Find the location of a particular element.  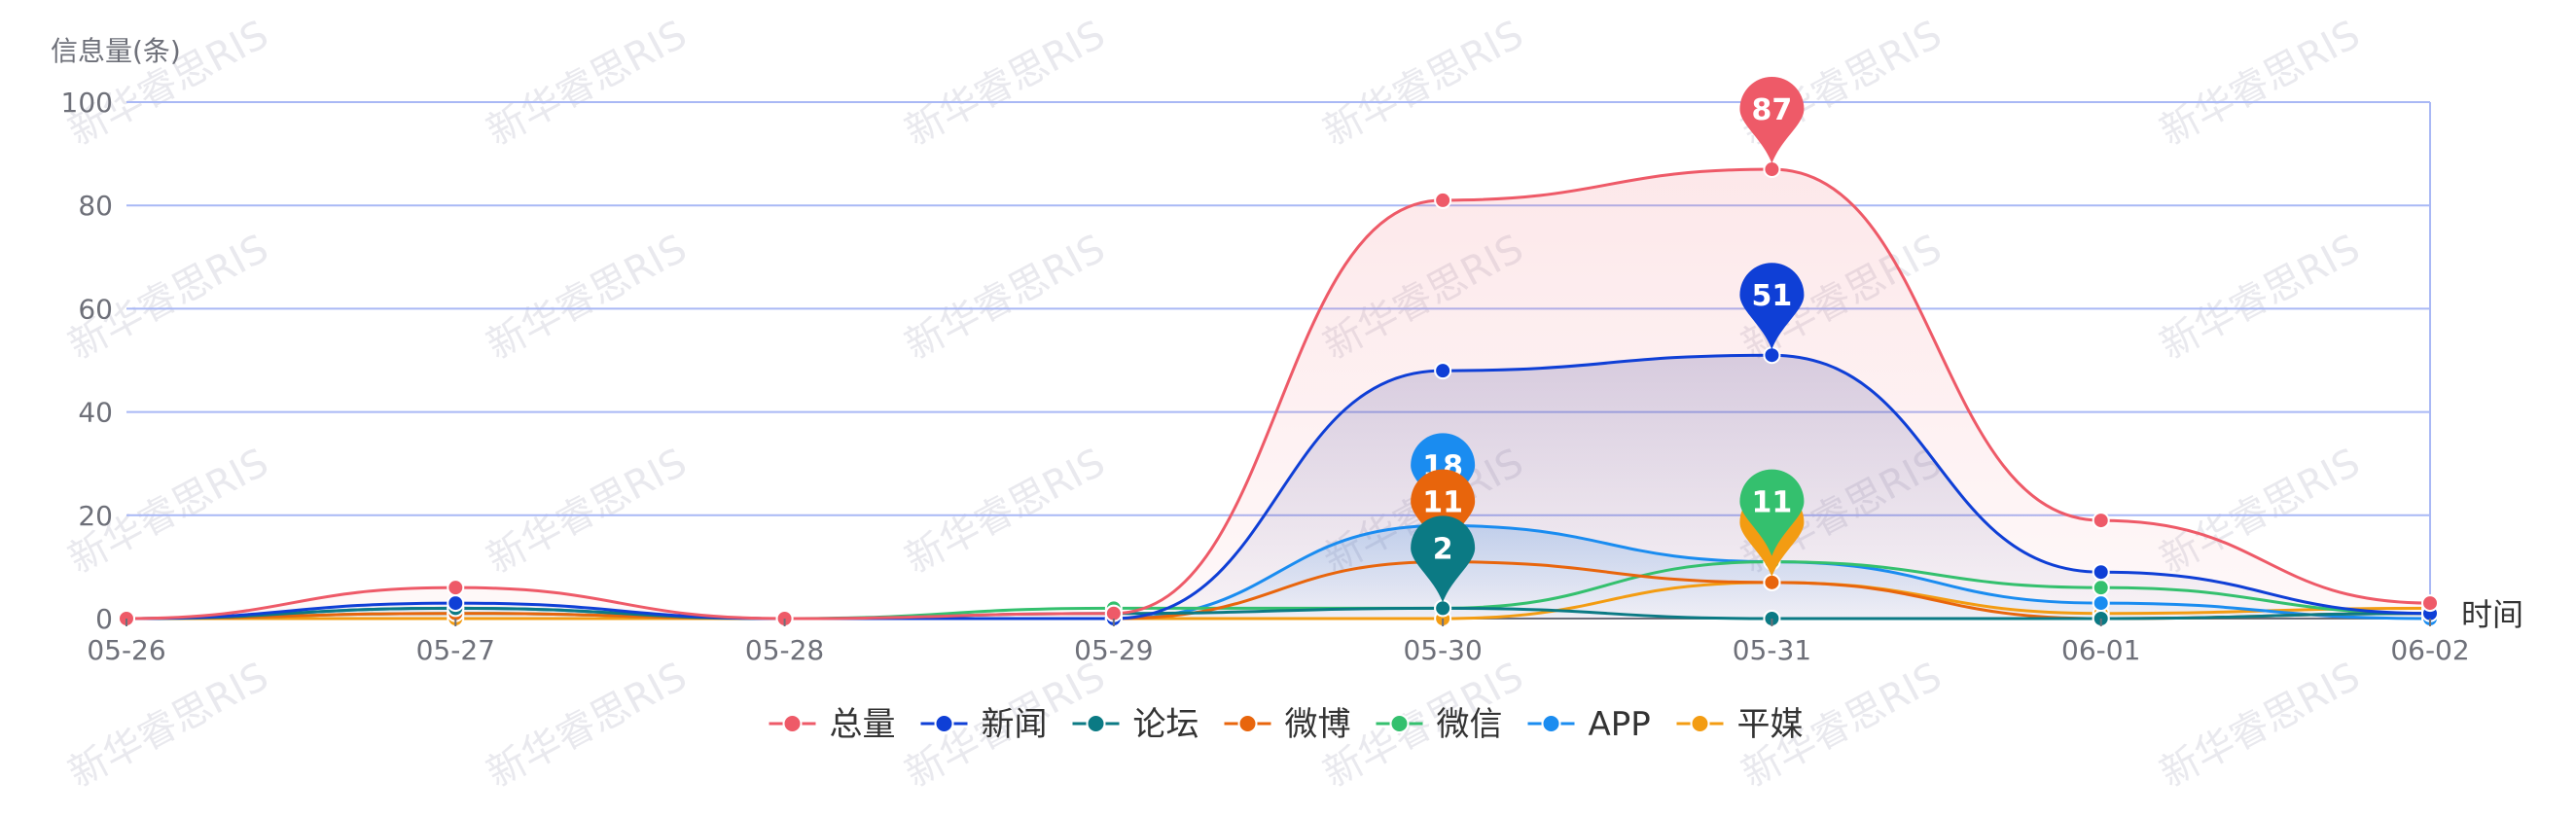

x-tick-label: 05-31 is located at coordinates (1772, 650).